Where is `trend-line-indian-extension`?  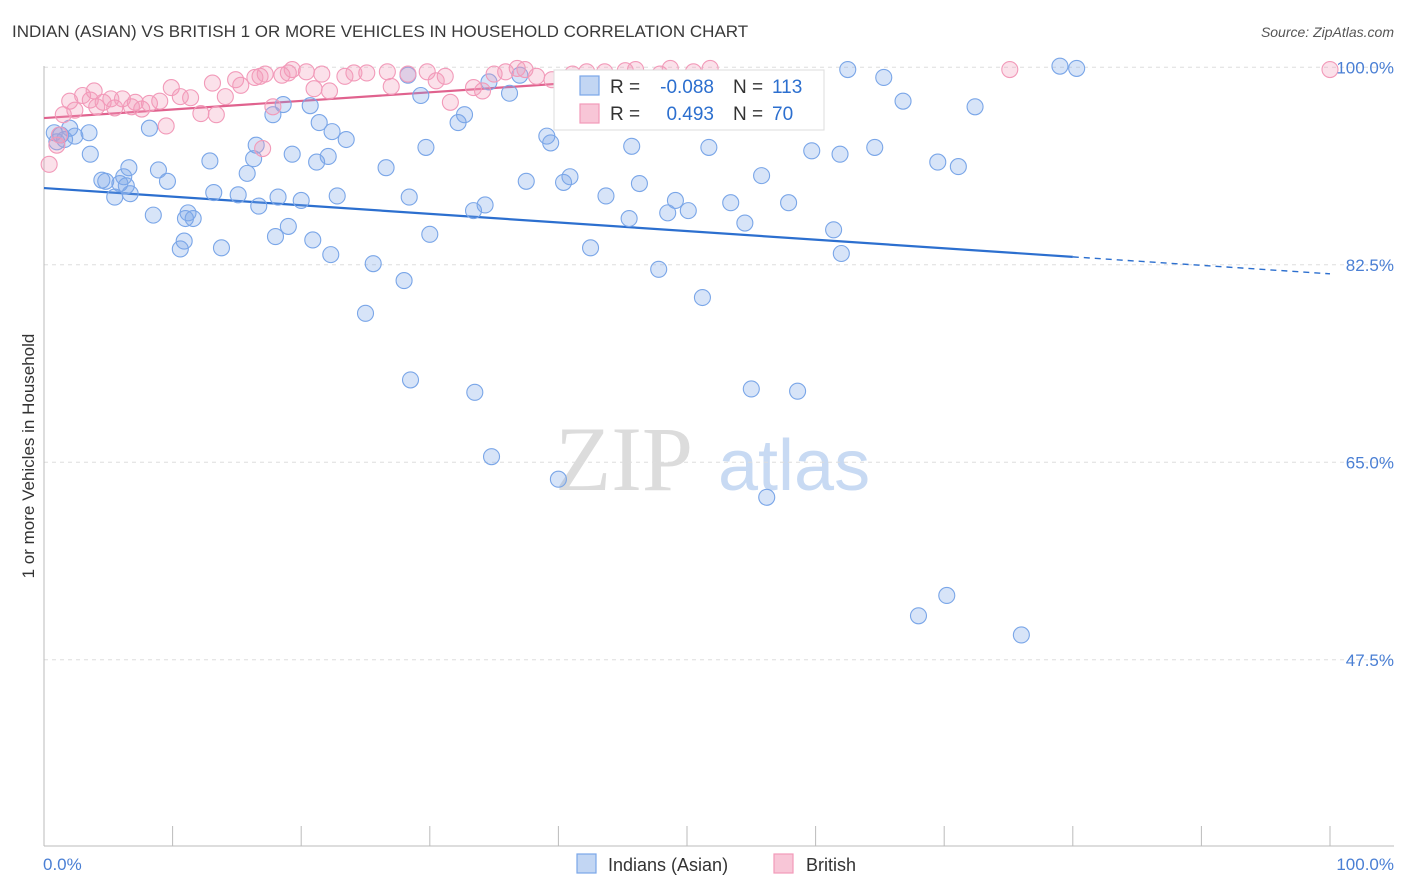
trend-line-indian-extension is located at coordinates (1201, 265).